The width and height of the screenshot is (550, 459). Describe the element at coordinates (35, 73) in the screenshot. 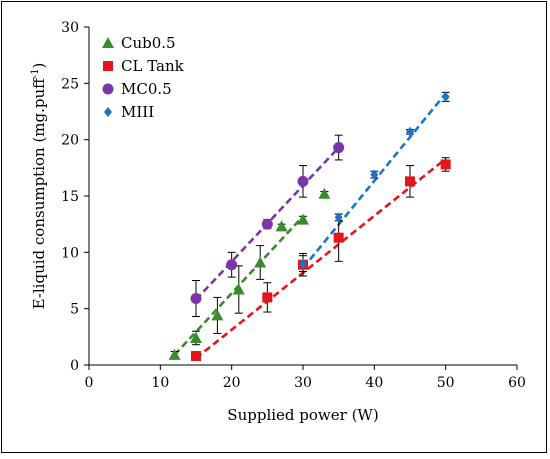

I see `y-axis-title-superscript: -1` at that location.